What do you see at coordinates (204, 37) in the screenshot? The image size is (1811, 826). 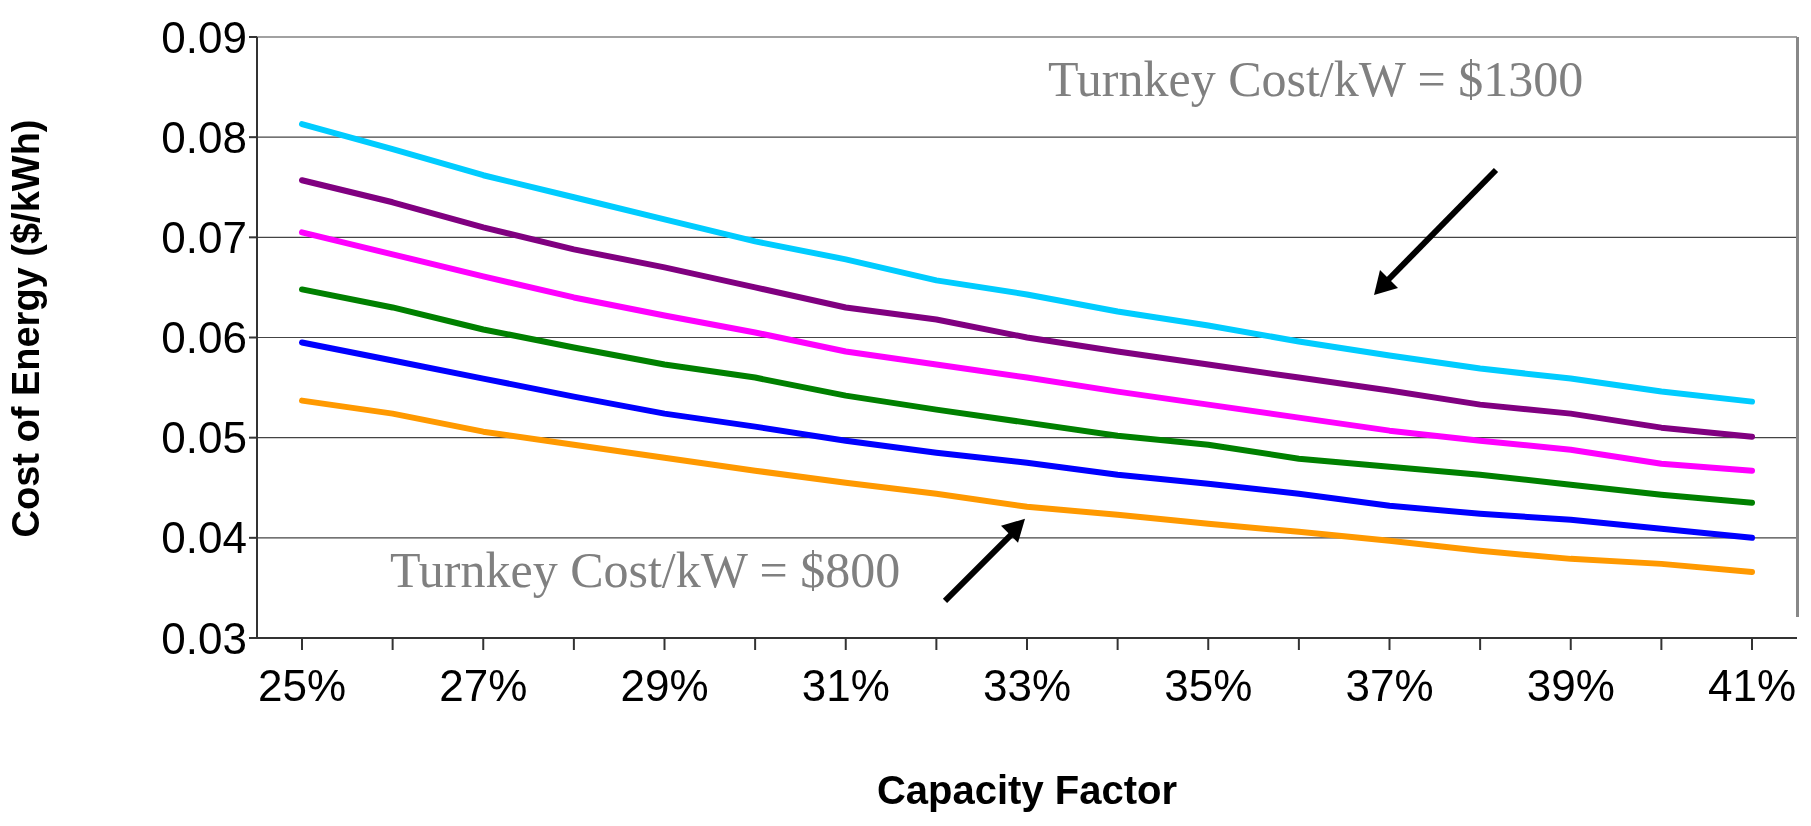 I see `y-tick-label: 0.09` at bounding box center [204, 37].